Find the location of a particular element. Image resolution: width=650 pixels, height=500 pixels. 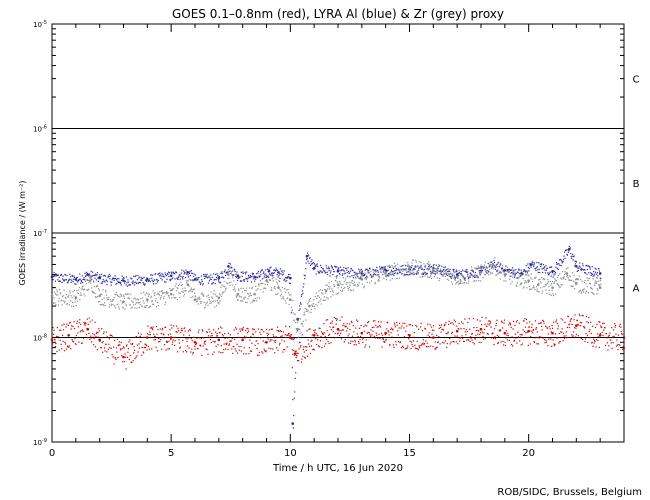

x-tick-label: 15 is located at coordinates (409, 453).